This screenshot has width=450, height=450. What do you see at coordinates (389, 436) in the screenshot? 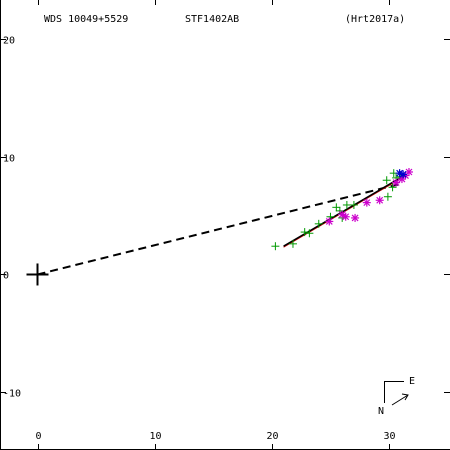
I see `x-tick-label: 30` at bounding box center [389, 436].